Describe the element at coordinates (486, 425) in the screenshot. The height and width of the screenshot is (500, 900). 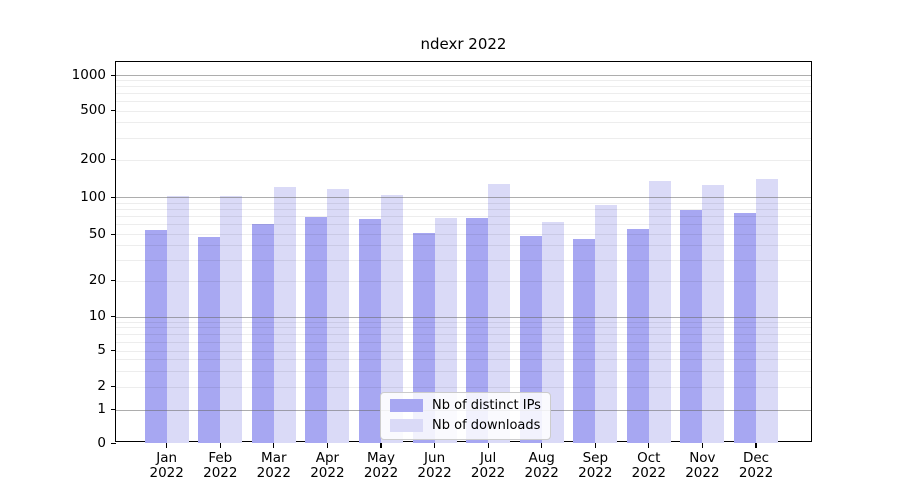
I see `legend-label: Nb of downloads` at that location.